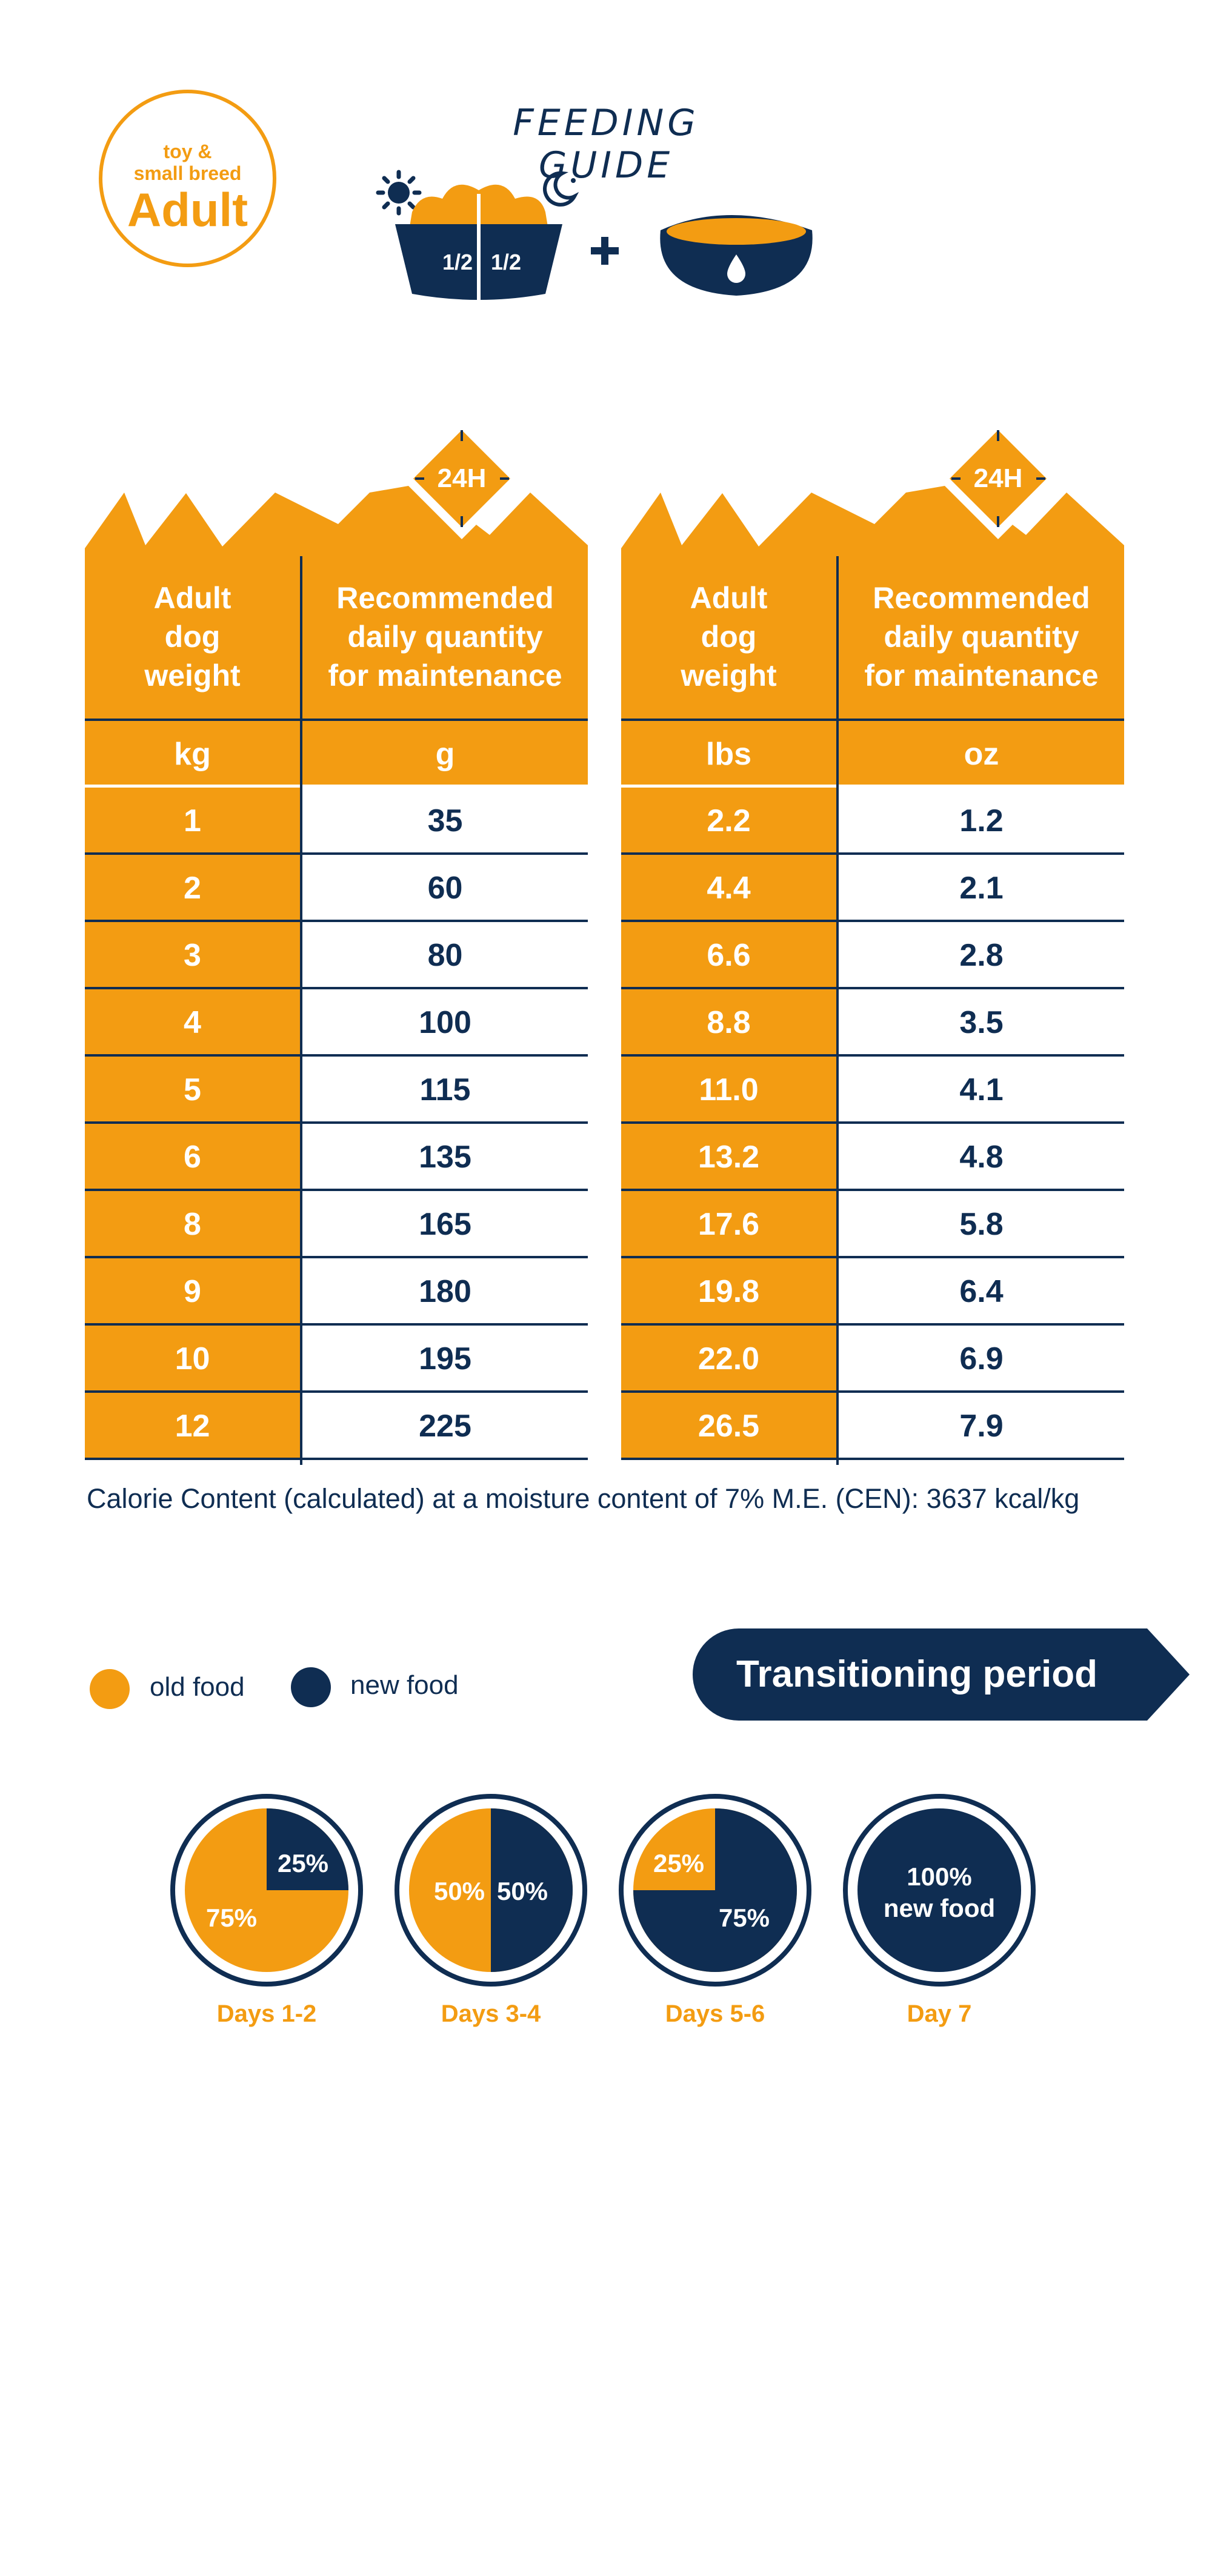  I want to click on feeding-icons: 1/2 1/2, so click(594, 235).